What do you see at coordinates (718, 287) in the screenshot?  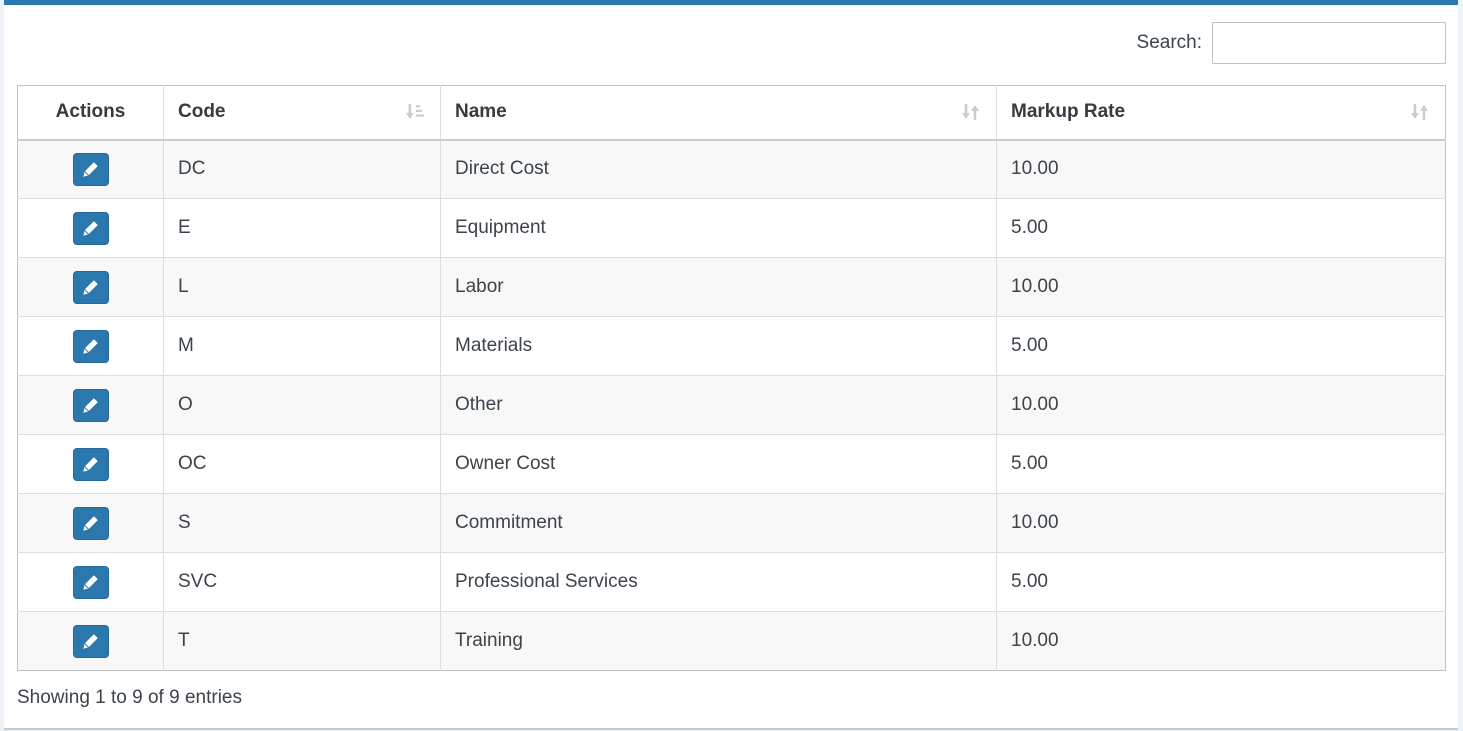 I see `name-cell: Labor` at bounding box center [718, 287].